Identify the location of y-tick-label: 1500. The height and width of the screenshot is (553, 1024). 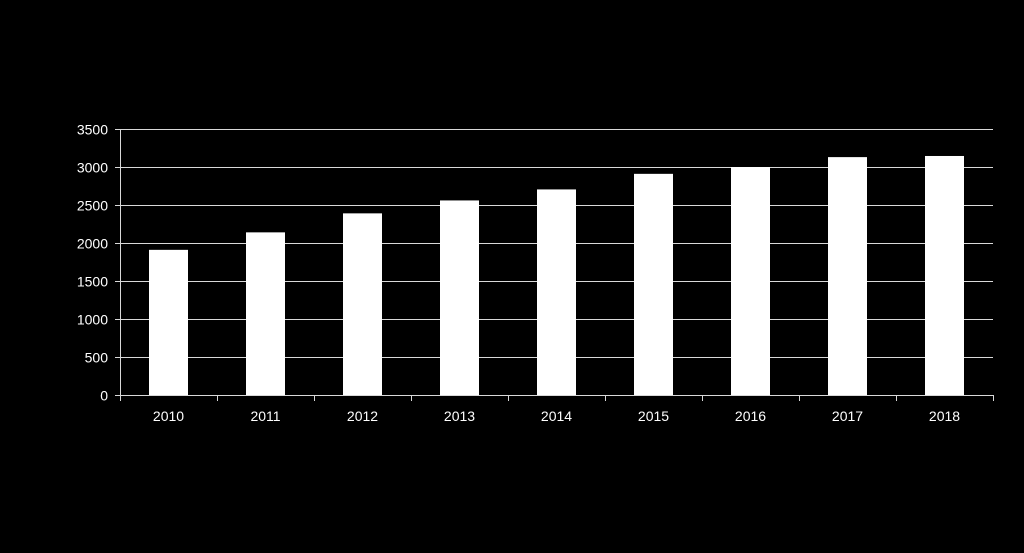
(92, 282).